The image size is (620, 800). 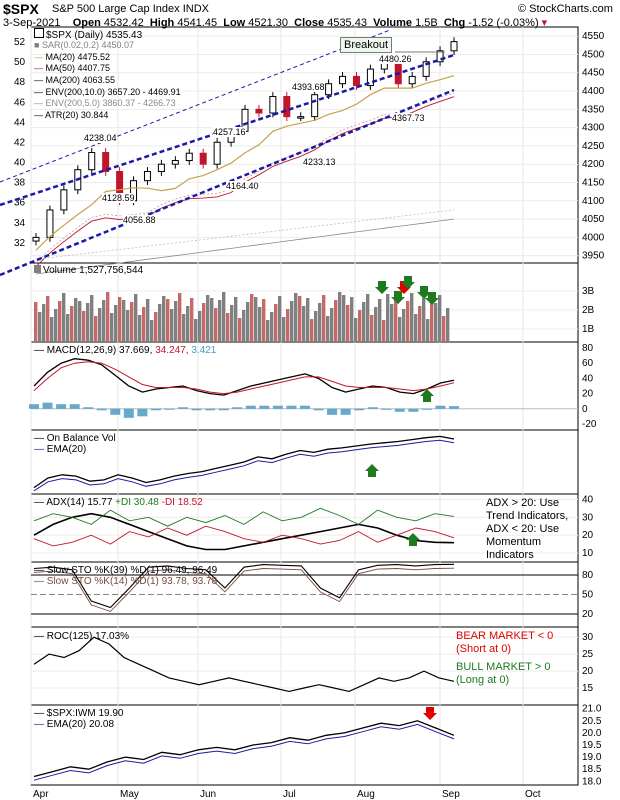 What do you see at coordinates (593, 146) in the screenshot?
I see `price-y-tick: 4250` at bounding box center [593, 146].